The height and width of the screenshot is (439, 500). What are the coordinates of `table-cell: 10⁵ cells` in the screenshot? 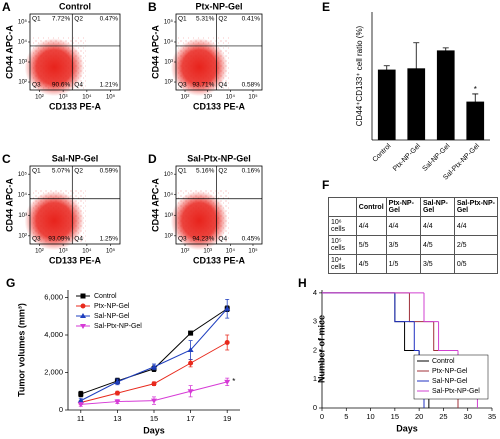 It's located at (342, 245).